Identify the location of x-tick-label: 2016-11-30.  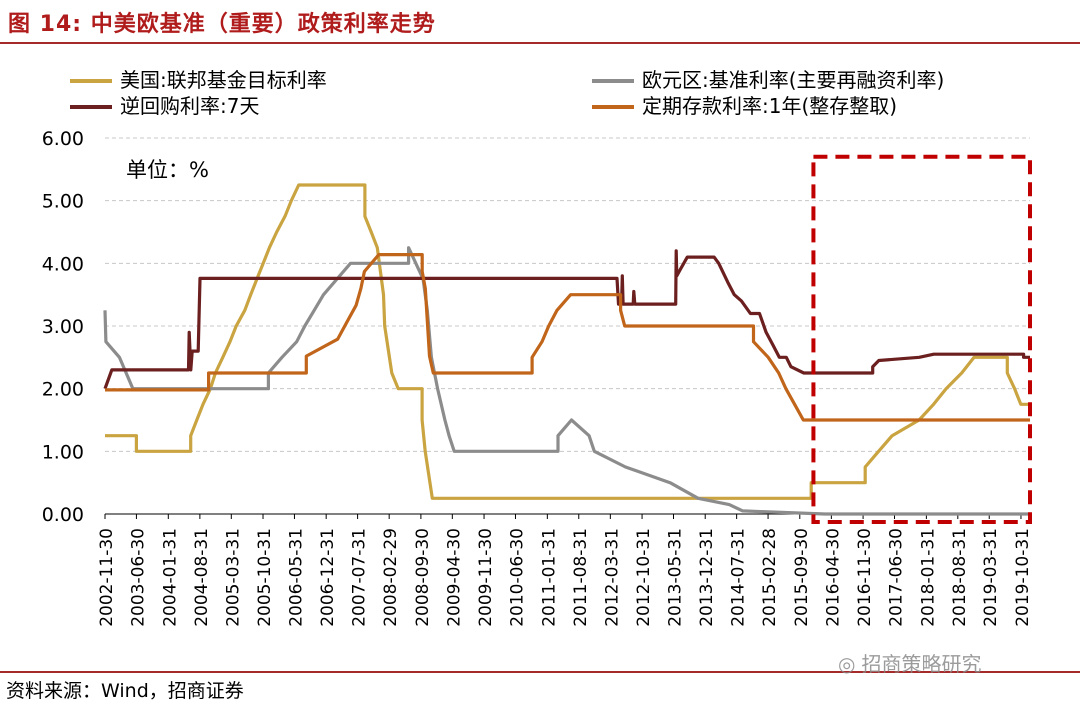
(865, 577).